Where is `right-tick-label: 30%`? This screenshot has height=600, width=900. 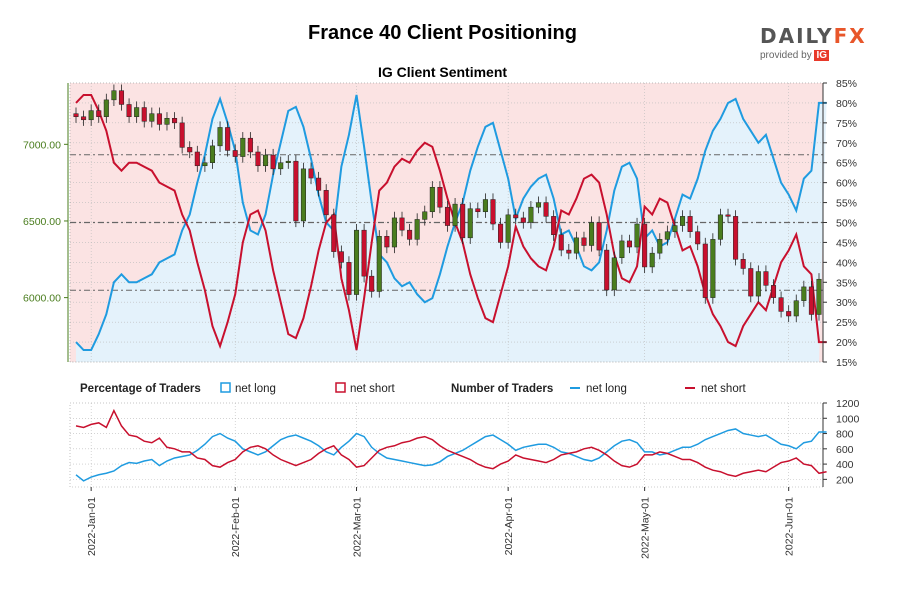 right-tick-label: 30% is located at coordinates (846, 303).